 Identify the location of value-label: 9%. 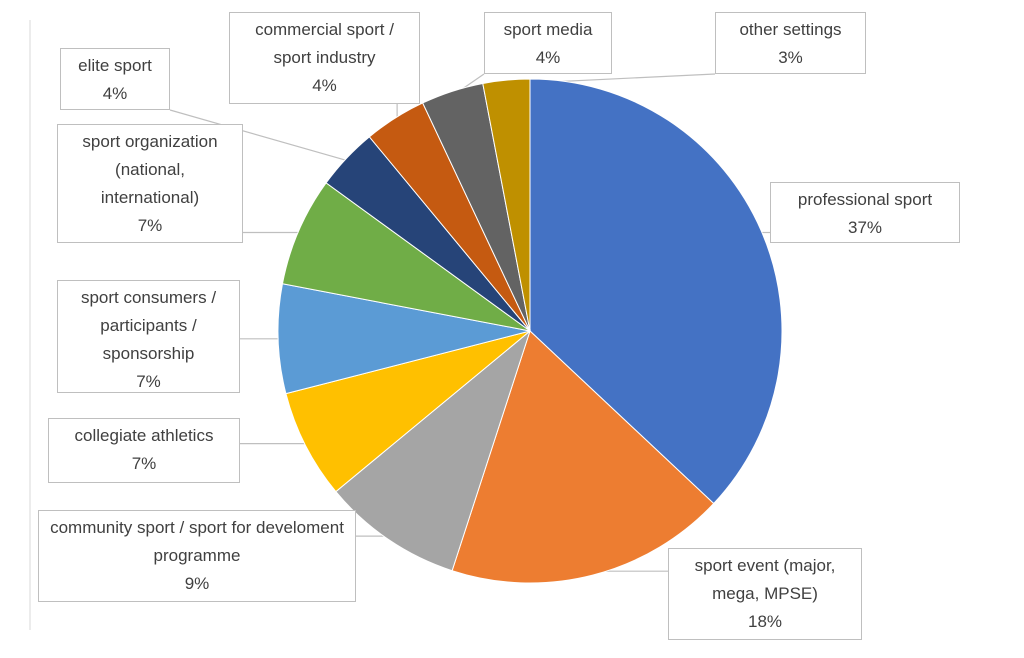
(197, 583).